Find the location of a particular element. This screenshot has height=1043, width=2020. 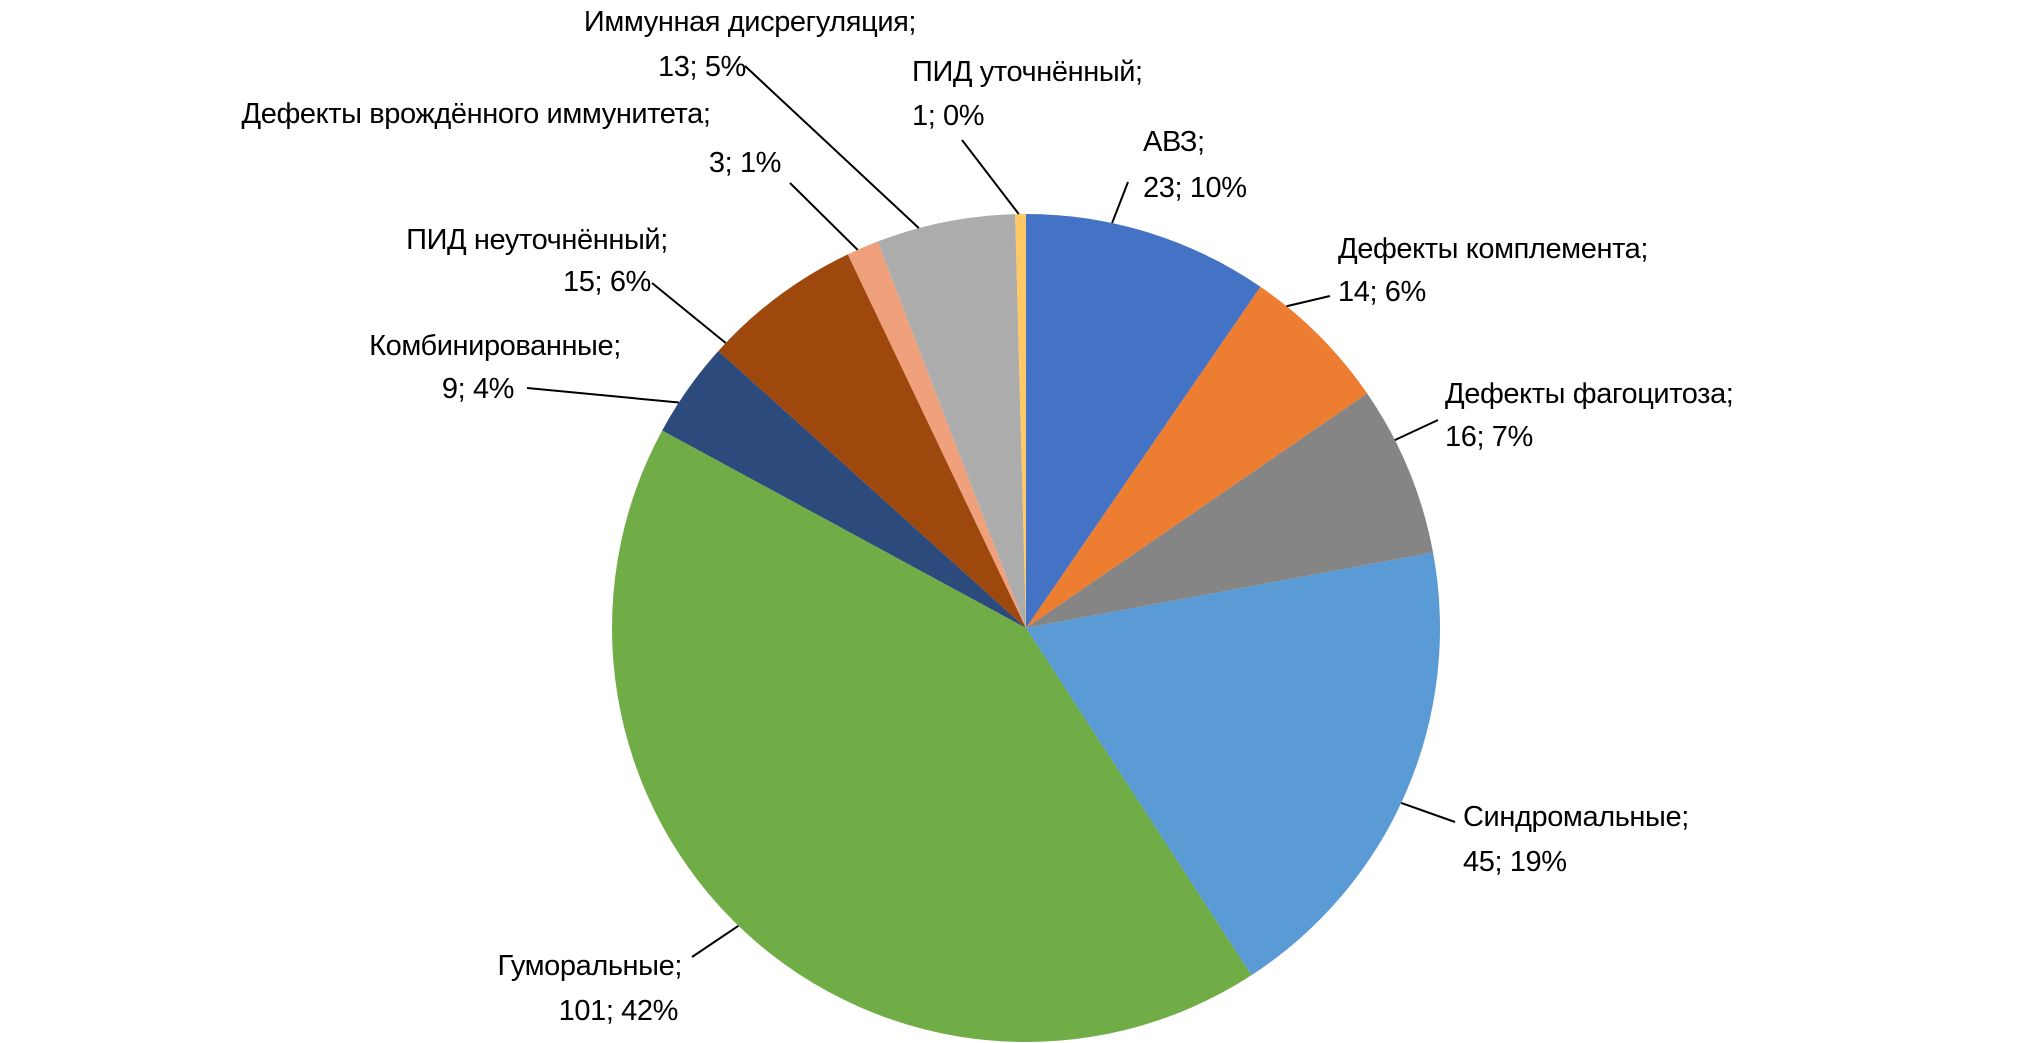

slice-label-5-name: Гуморальные; is located at coordinates (589, 966).